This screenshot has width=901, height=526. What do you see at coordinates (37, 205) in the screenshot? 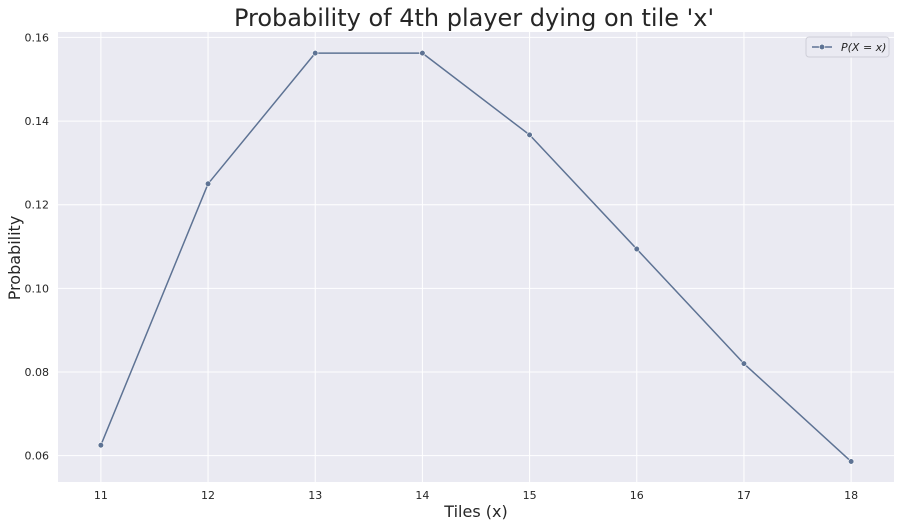
I see `y-tick-label-3: 0.12` at bounding box center [37, 205].